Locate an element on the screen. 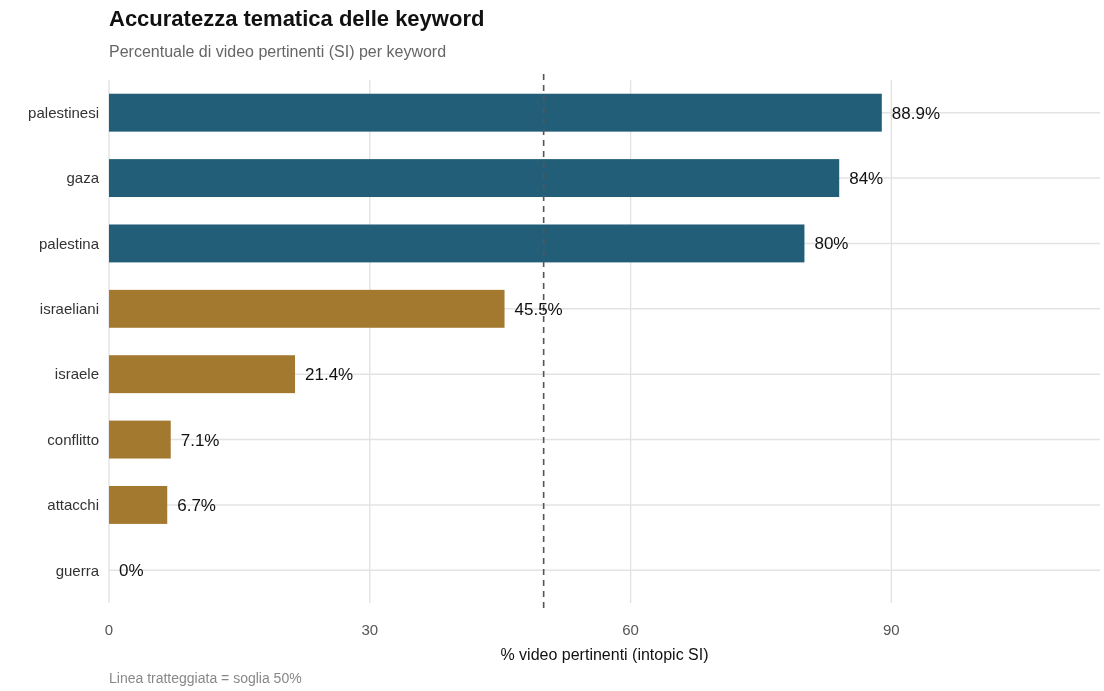 The width and height of the screenshot is (1104, 691). data-label: 0% is located at coordinates (131, 571).